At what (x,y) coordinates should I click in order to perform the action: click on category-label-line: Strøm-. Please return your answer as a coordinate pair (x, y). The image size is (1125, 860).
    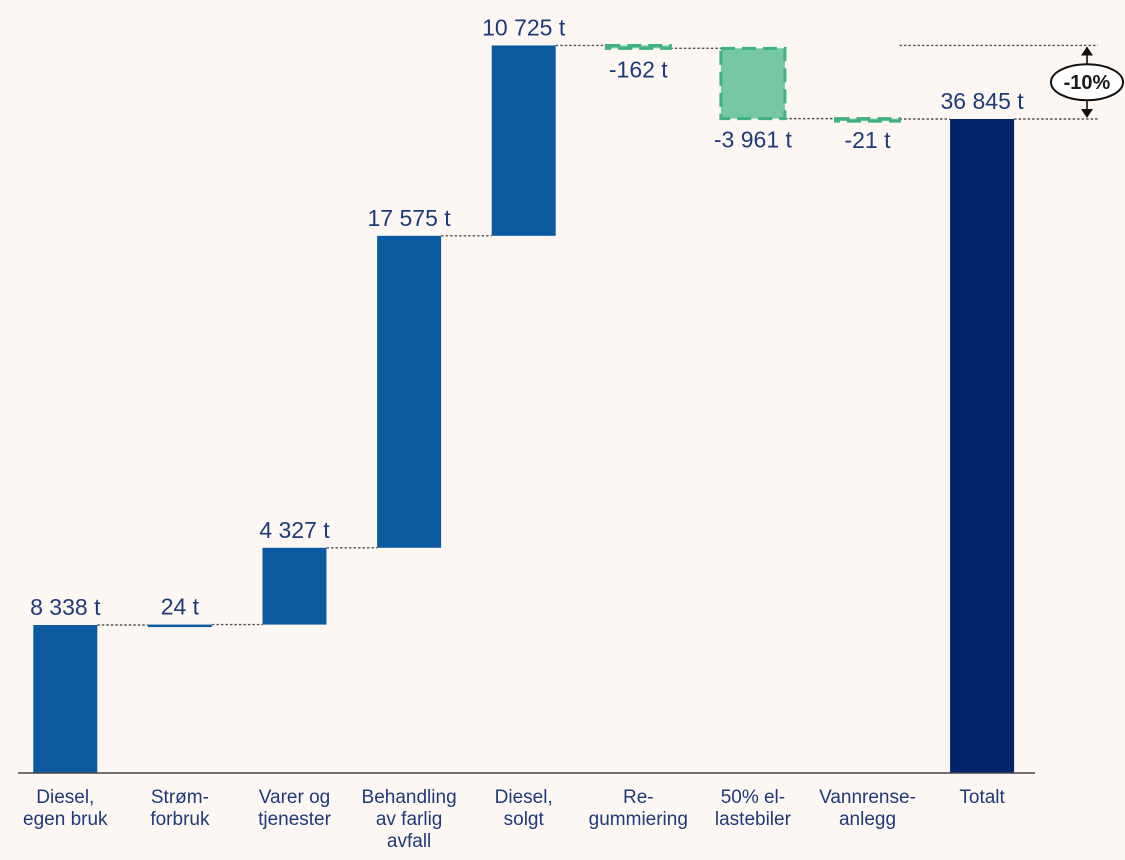
    Looking at the image, I should click on (180, 797).